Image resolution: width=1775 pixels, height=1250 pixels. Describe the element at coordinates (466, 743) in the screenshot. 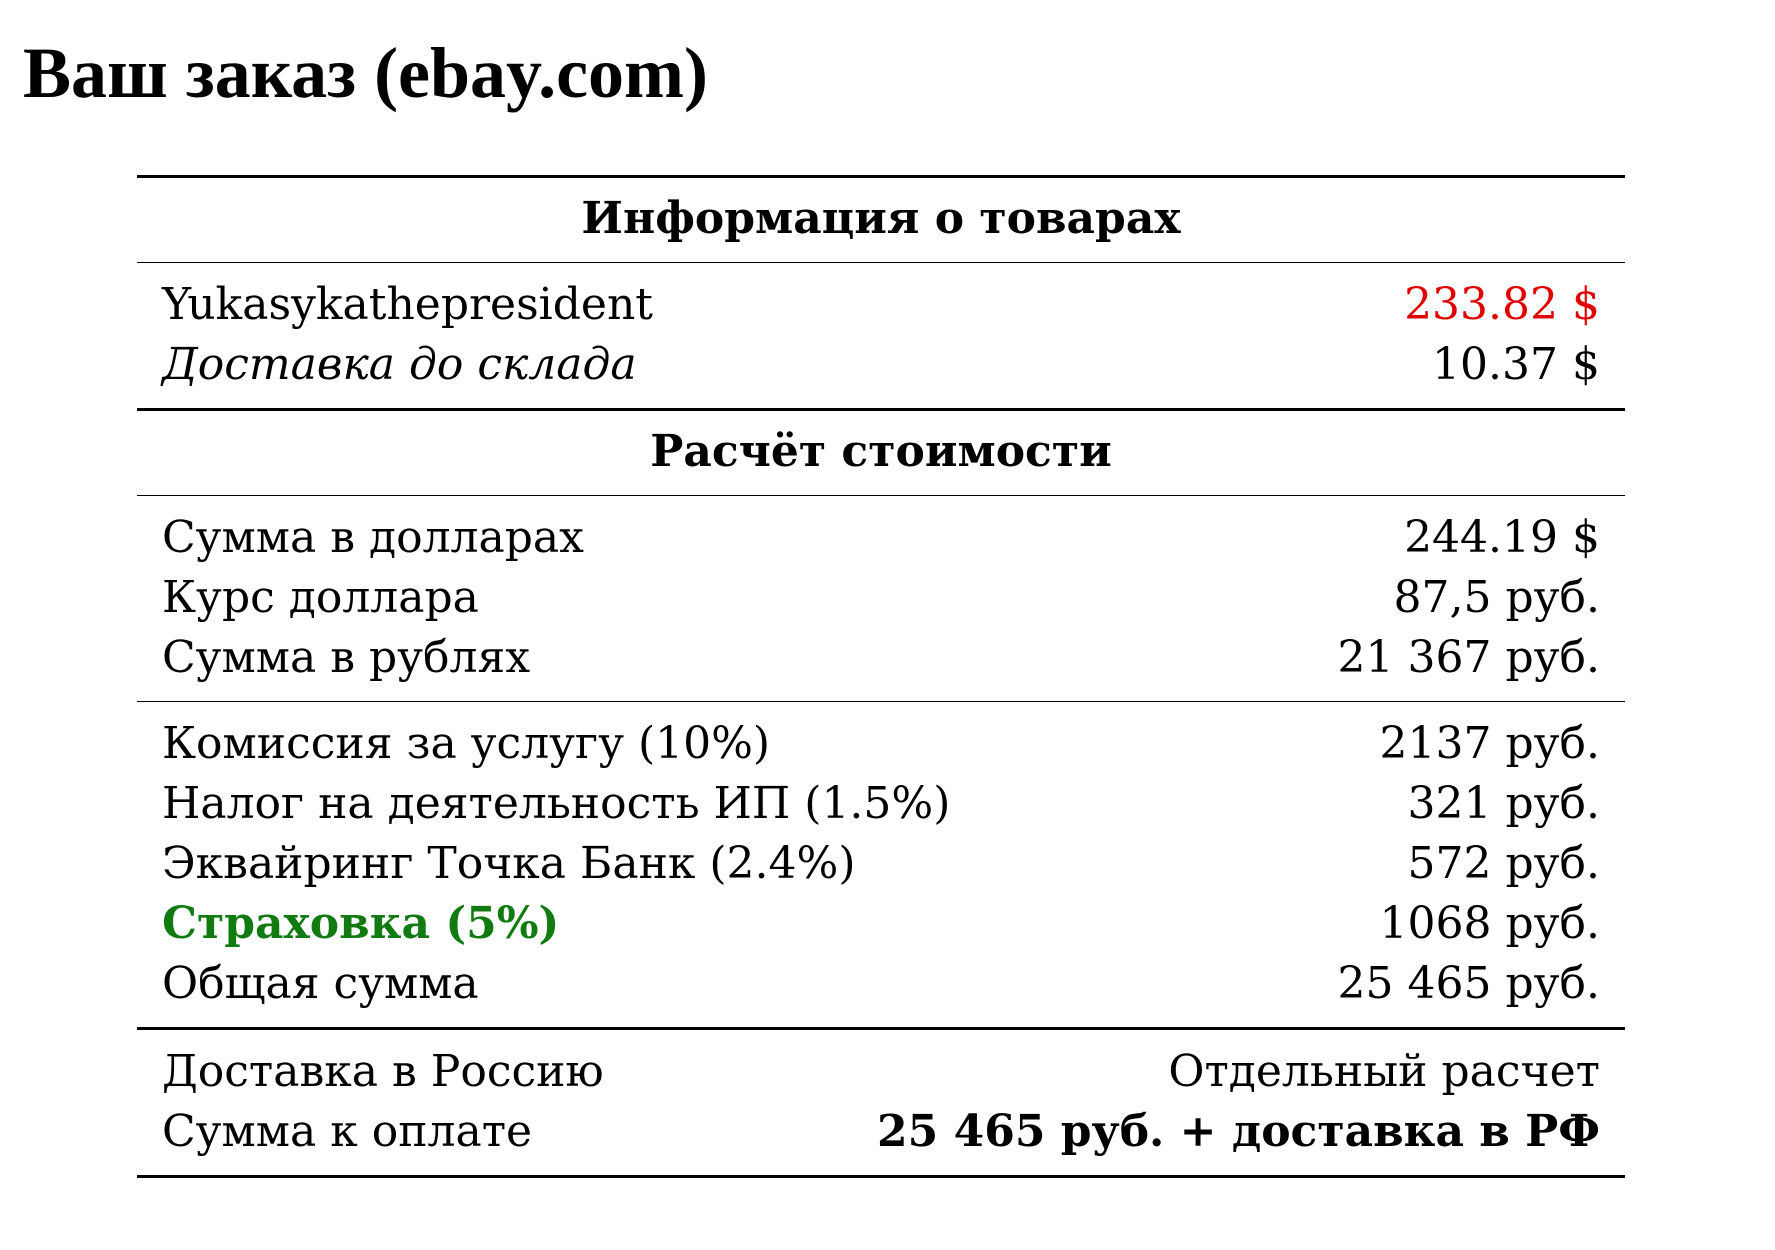

I see `service-fee-label: Комиссия за услугу (10%)` at that location.